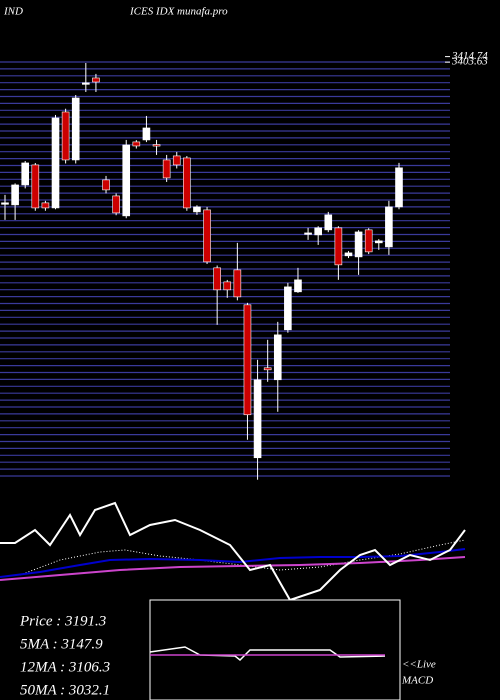 This screenshot has width=500, height=700. What do you see at coordinates (62, 621) in the screenshot?
I see `info-text: Price : 3191.3` at bounding box center [62, 621].